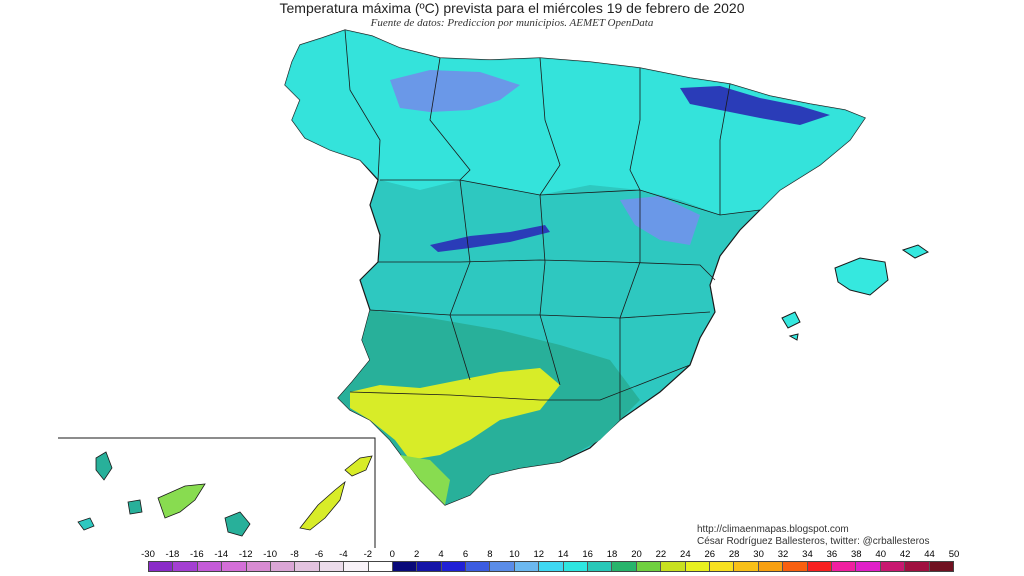  Describe the element at coordinates (343, 554) in the screenshot. I see `legend-label: -4` at that location.